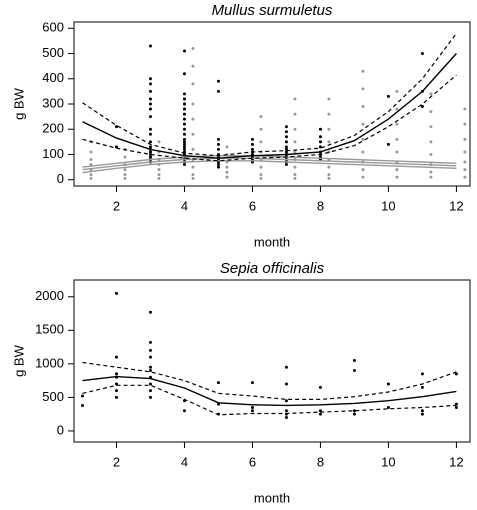  What do you see at coordinates (53, 52) in the screenshot?
I see `y-tick-label: 500` at bounding box center [53, 52].